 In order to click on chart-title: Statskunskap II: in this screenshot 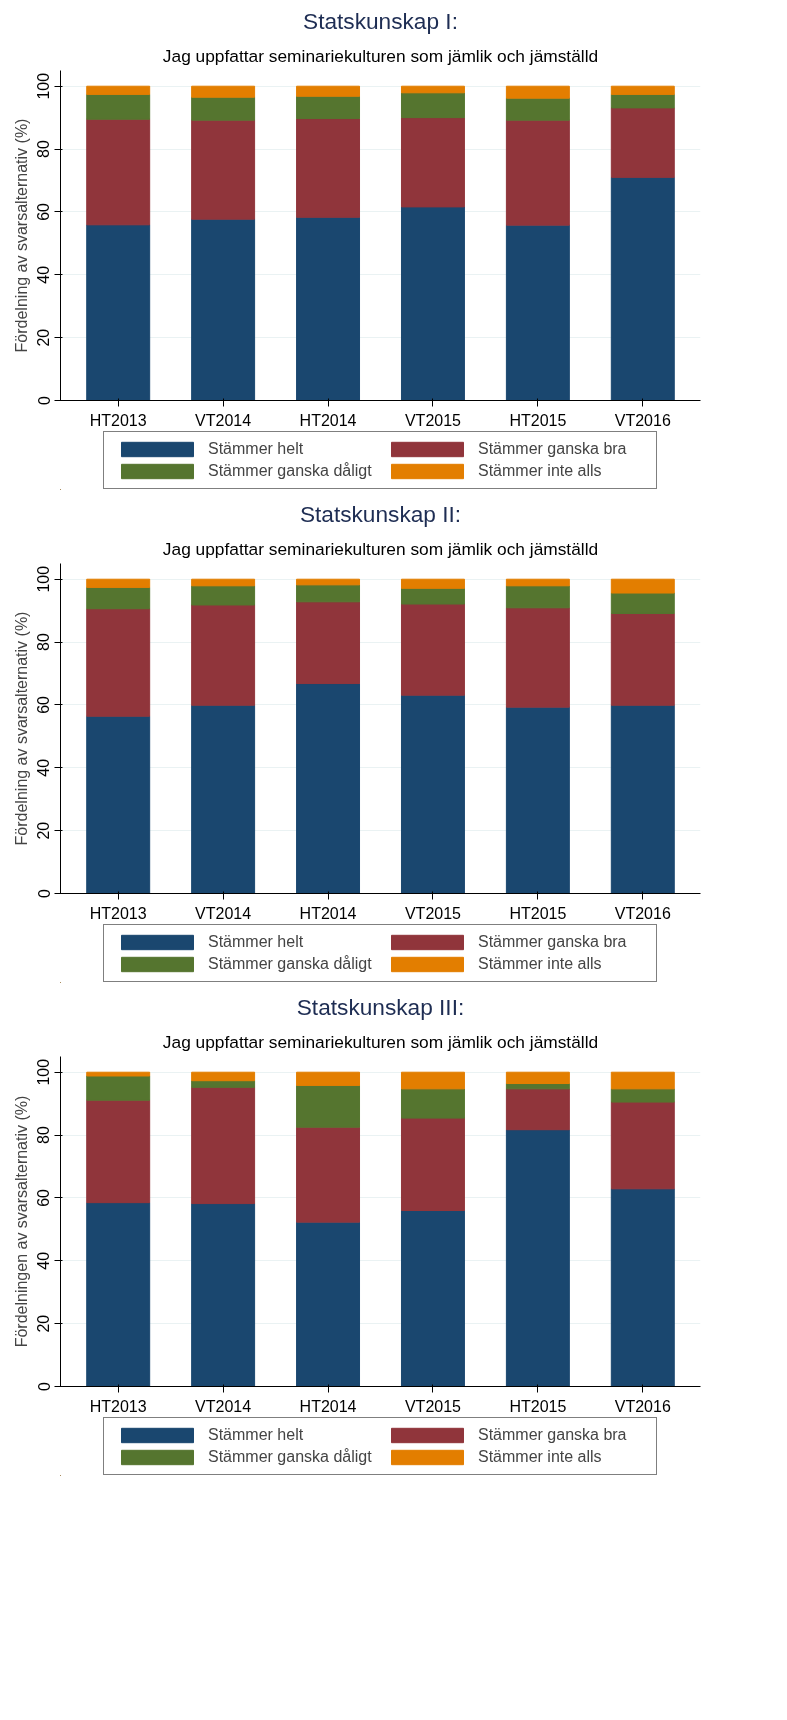, I will do `click(380, 513)`.